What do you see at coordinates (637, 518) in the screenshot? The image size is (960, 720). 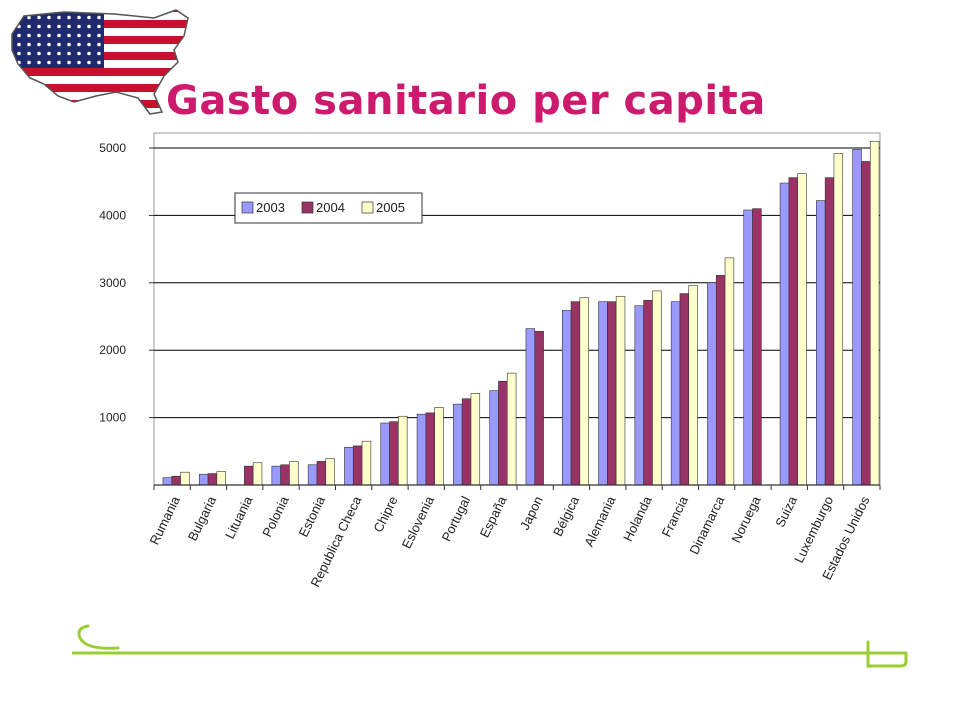 I see `category-label: Holanda` at bounding box center [637, 518].